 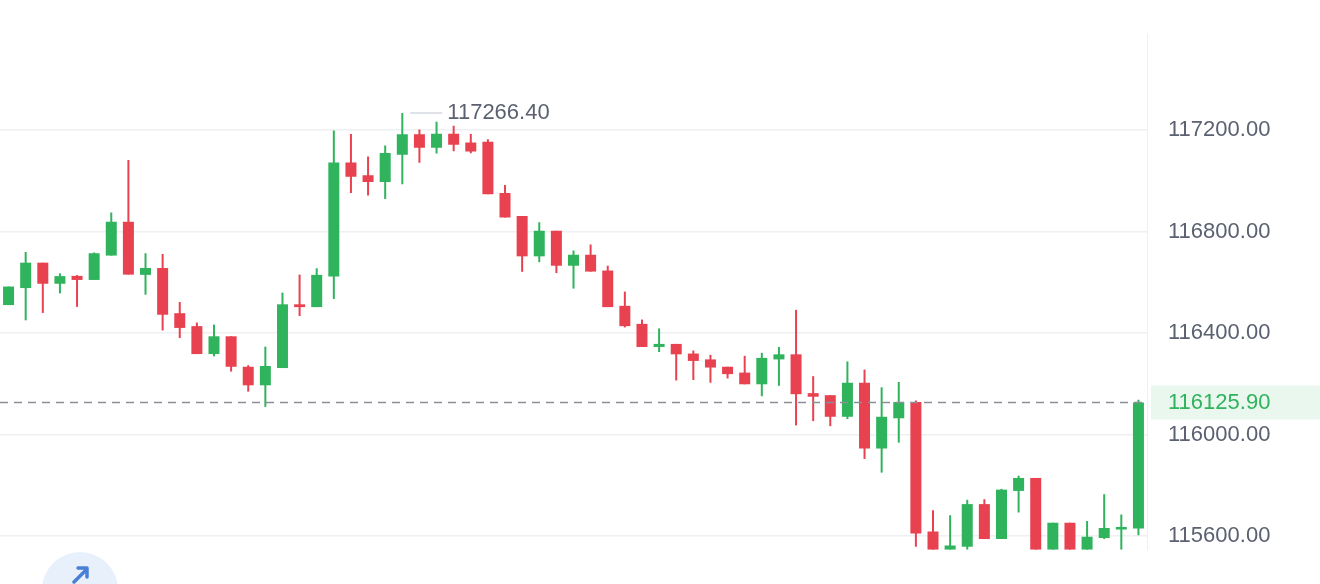 What do you see at coordinates (1219, 332) in the screenshot?
I see `y-tick-label: 116400.00` at bounding box center [1219, 332].